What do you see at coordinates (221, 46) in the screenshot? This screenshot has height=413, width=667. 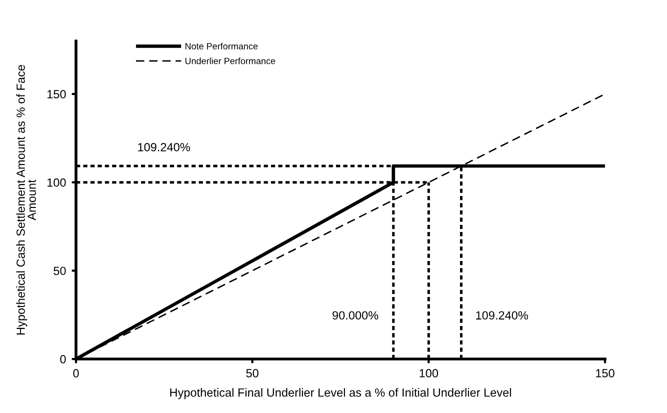 I see `legend-label: Note Performance` at bounding box center [221, 46].